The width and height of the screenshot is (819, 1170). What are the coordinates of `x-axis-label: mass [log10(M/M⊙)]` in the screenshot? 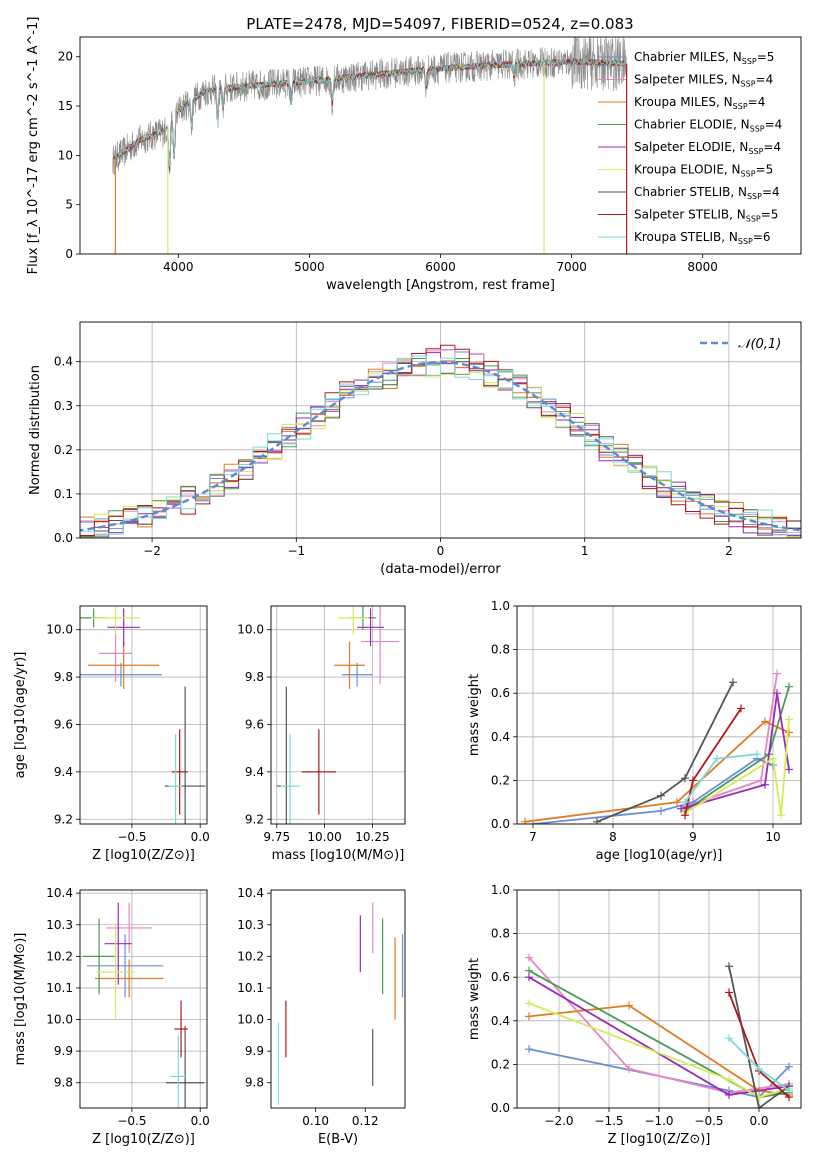 It's located at (338, 855).